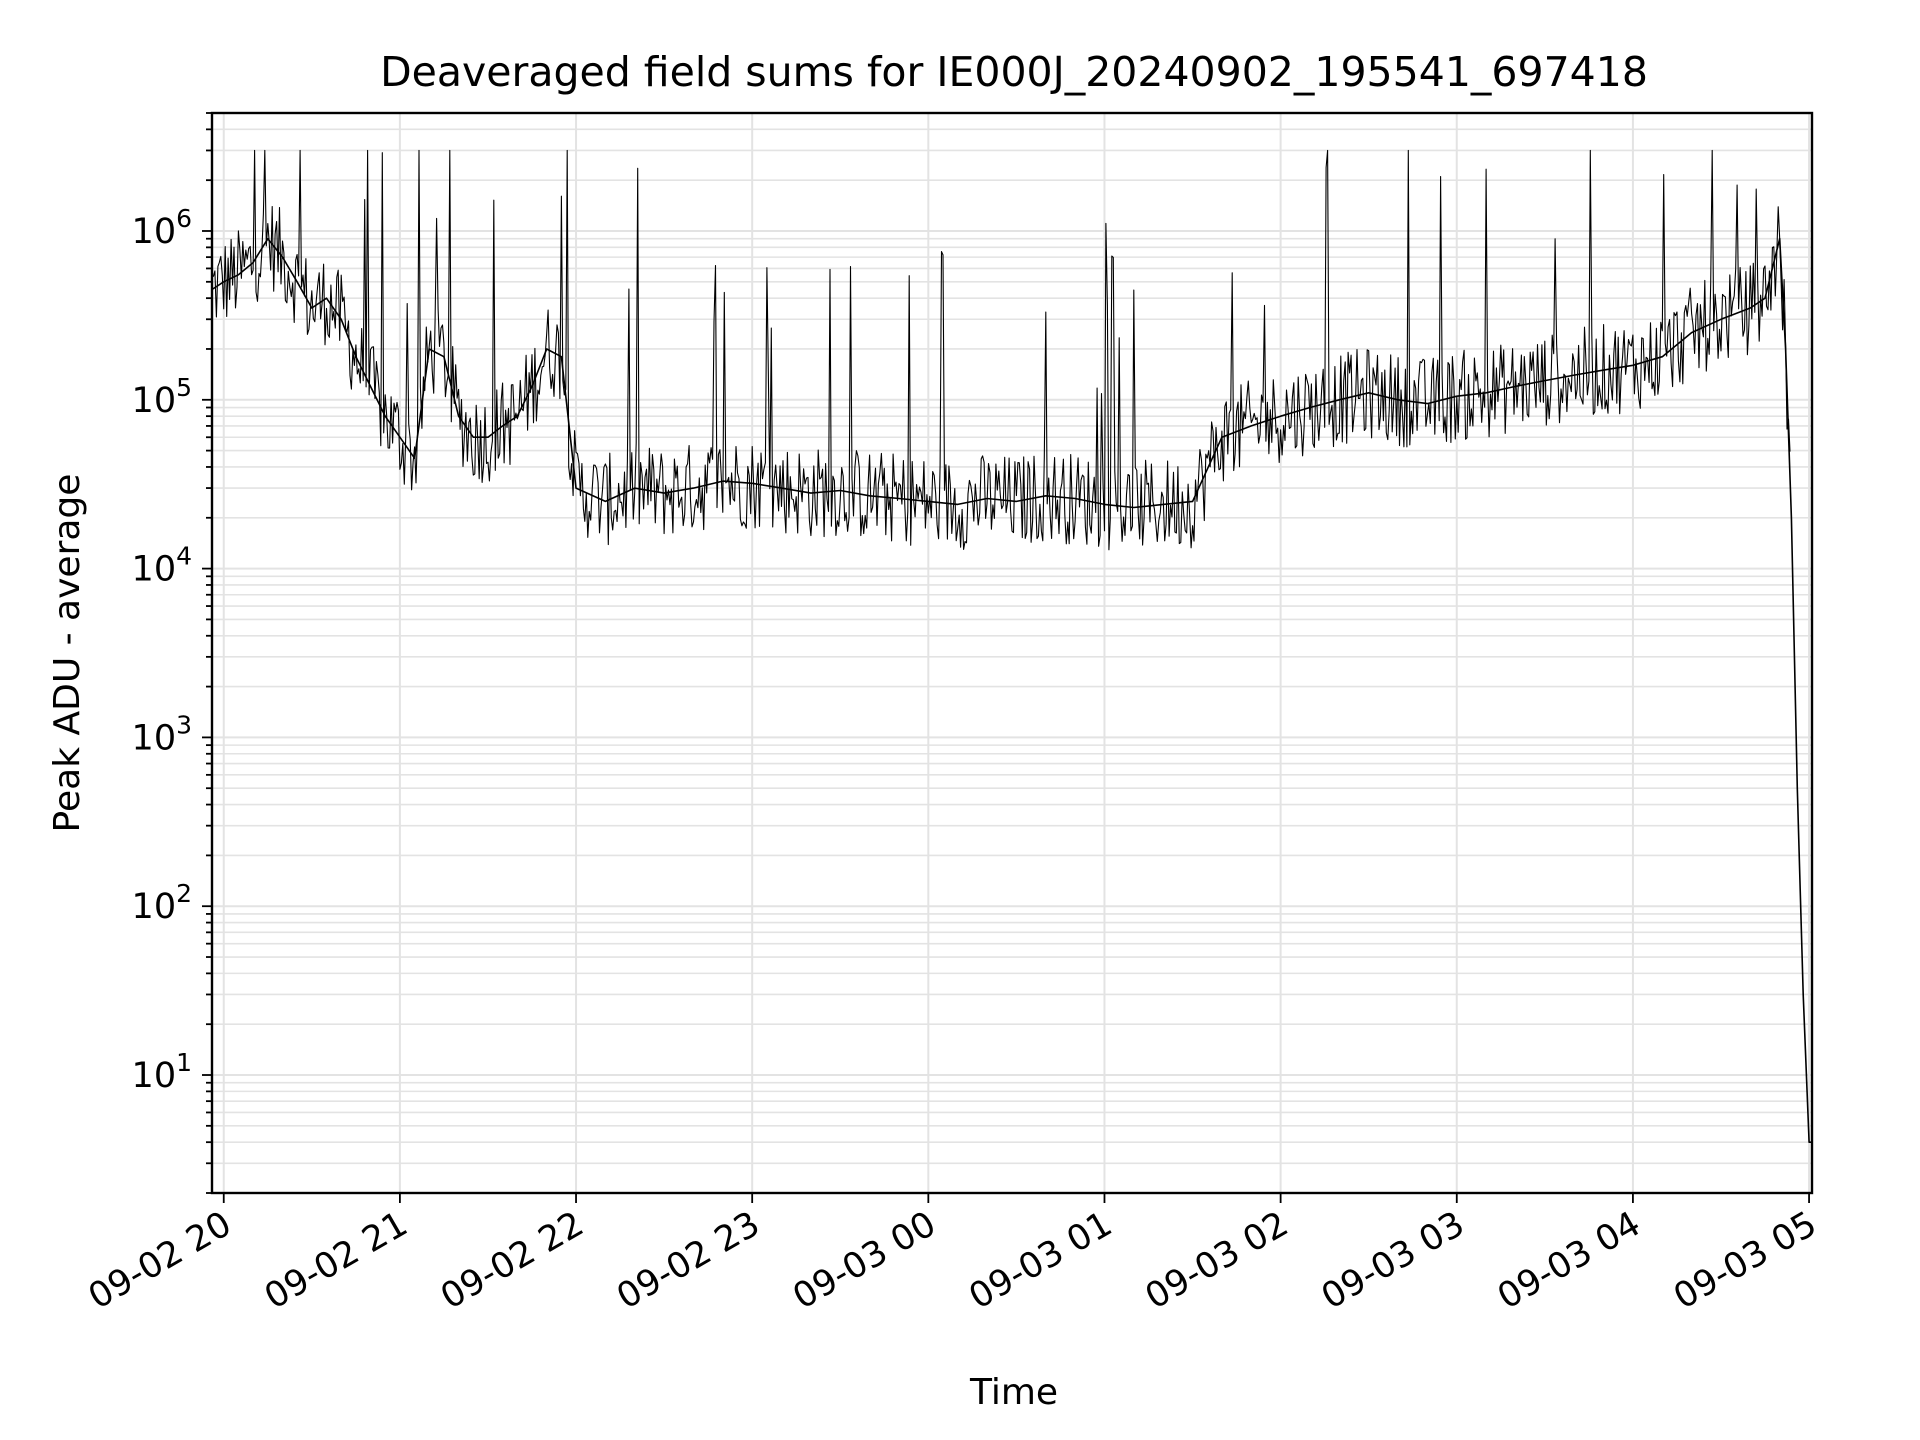  What do you see at coordinates (172, 653) in the screenshot?
I see `y-axis-ticks: 10¹ 10² 10³ 10⁴ 10⁵ 10⁶` at bounding box center [172, 653].